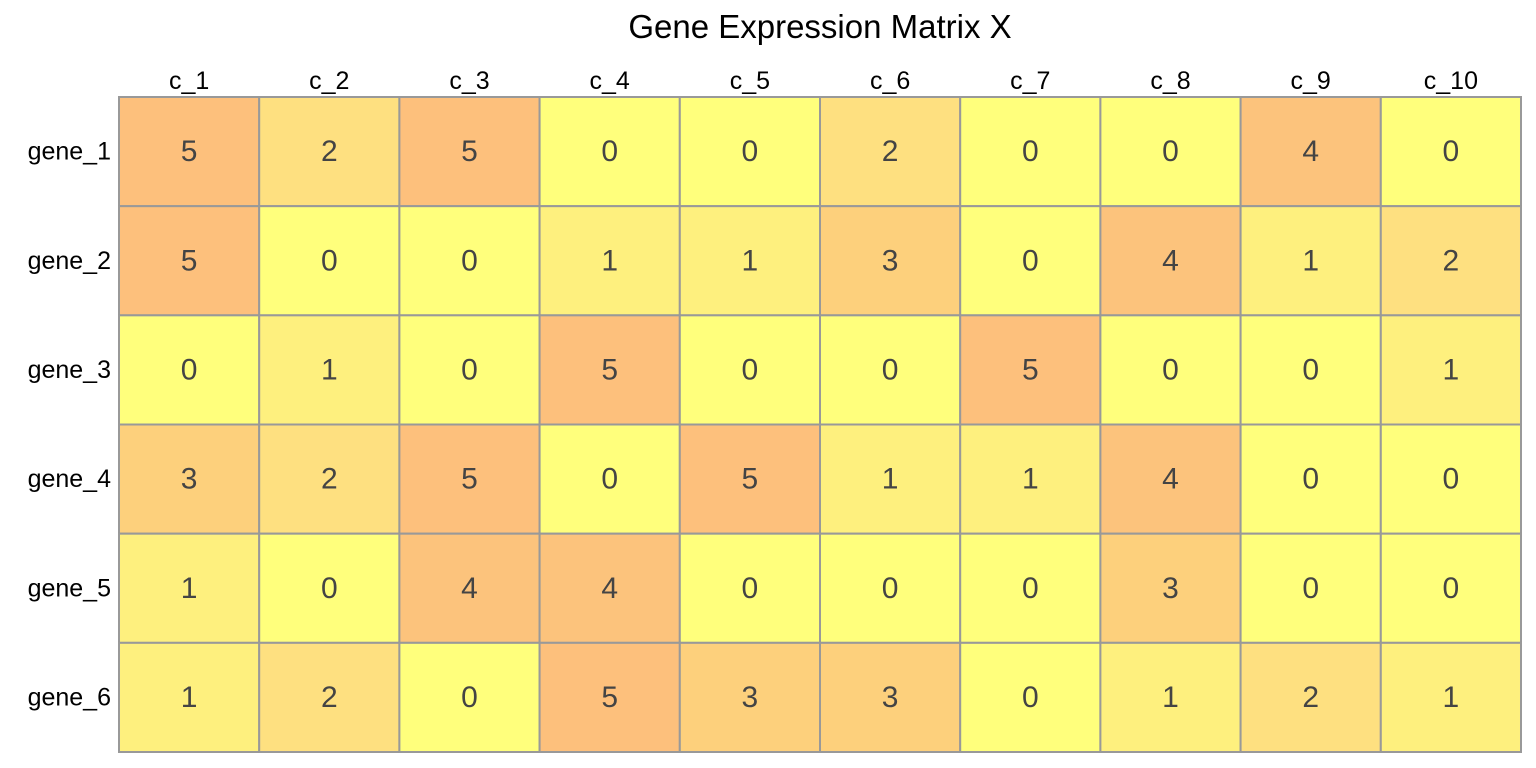 The image size is (1536, 768). I want to click on chart-title: Gene Expression Matrix X, so click(820, 26).